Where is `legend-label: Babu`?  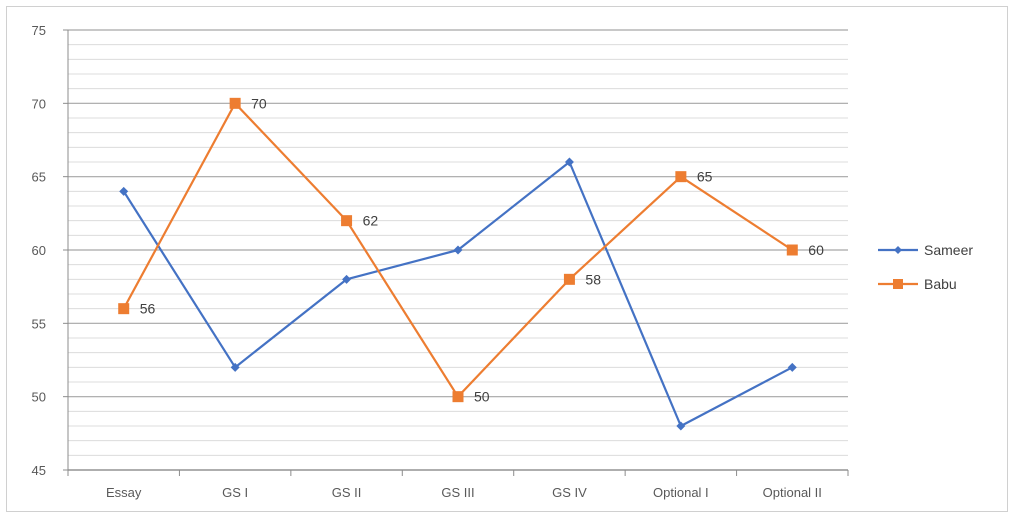
legend-label: Babu is located at coordinates (940, 284).